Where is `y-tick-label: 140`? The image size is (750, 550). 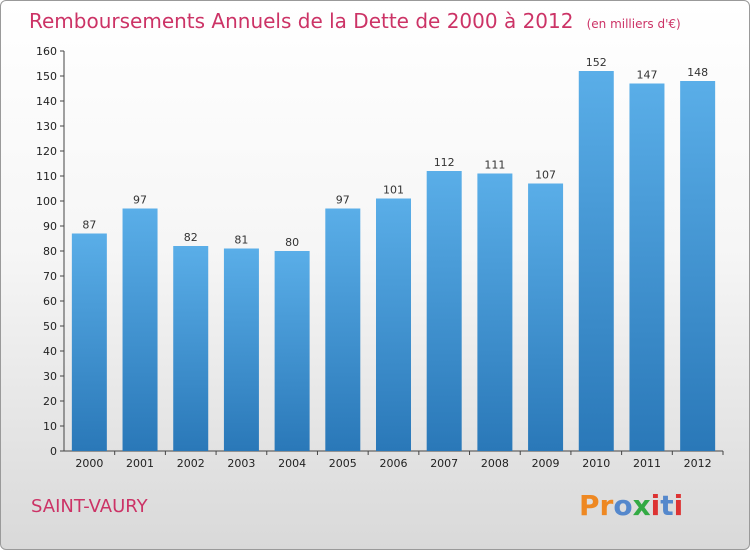 y-tick-label: 140 is located at coordinates (46, 101).